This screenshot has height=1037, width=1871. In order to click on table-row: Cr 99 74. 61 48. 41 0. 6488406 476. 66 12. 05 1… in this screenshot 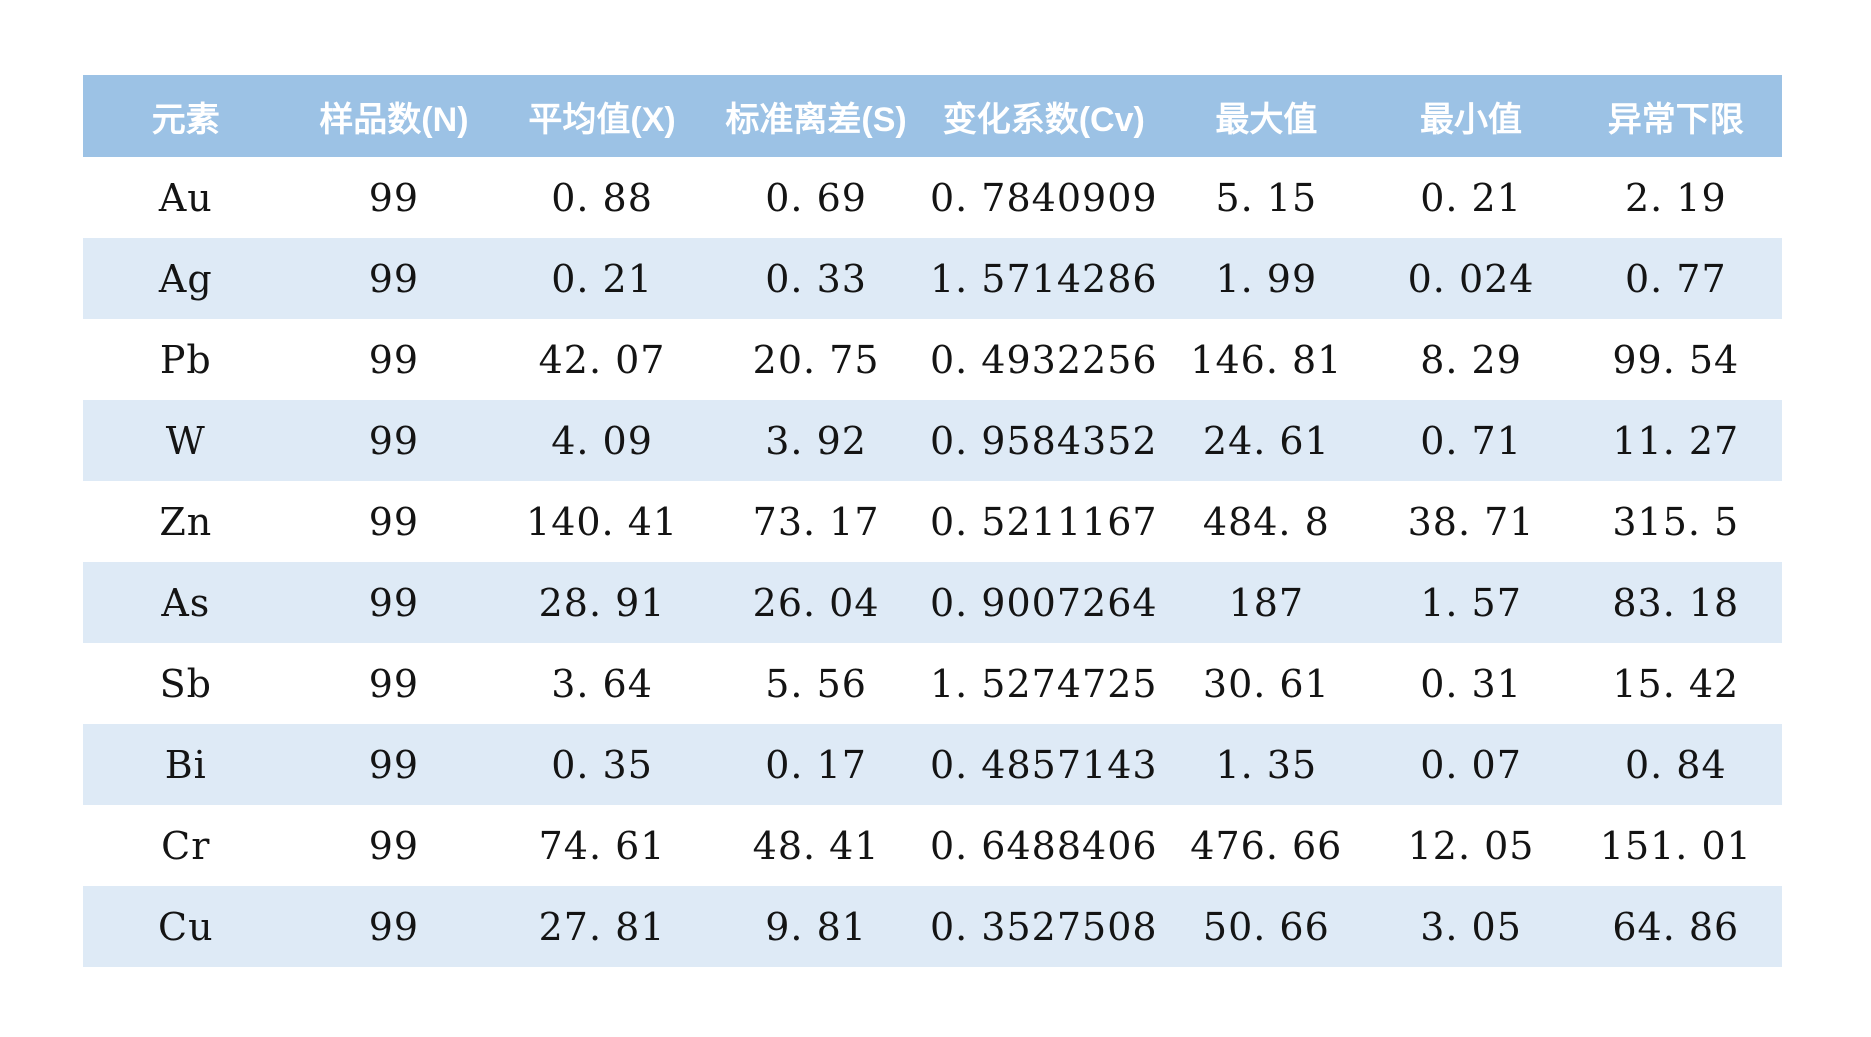, I will do `click(932, 845)`.